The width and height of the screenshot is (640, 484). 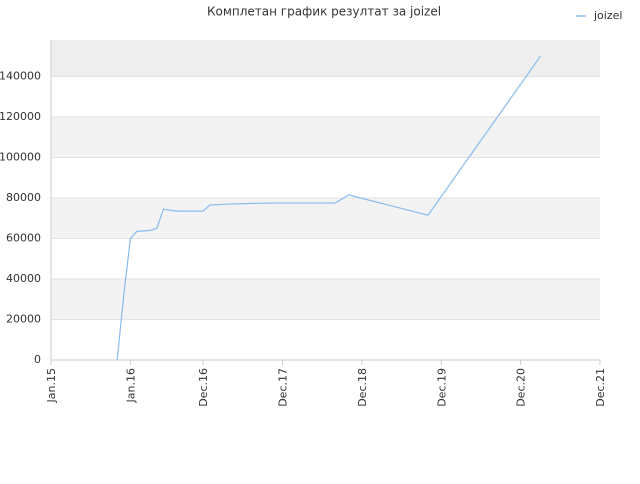 I want to click on y-tick-label: 120000, so click(x=20, y=116).